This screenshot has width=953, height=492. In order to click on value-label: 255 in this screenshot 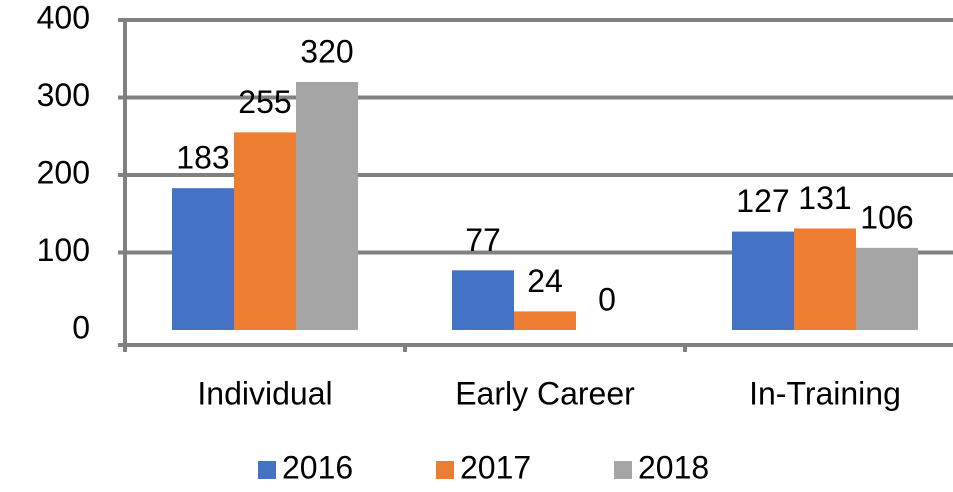, I will do `click(264, 102)`.